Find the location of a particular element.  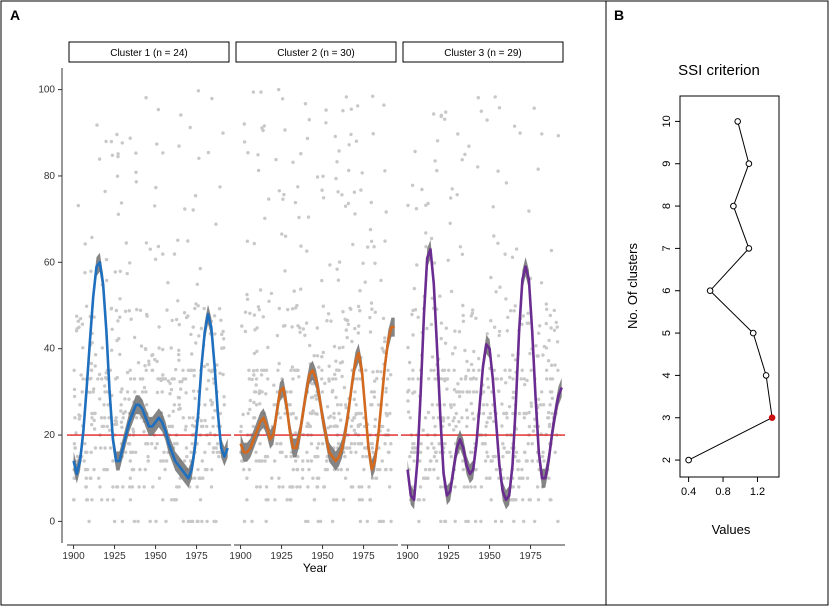

ssi-y-tick-label: 5 is located at coordinates (667, 333).